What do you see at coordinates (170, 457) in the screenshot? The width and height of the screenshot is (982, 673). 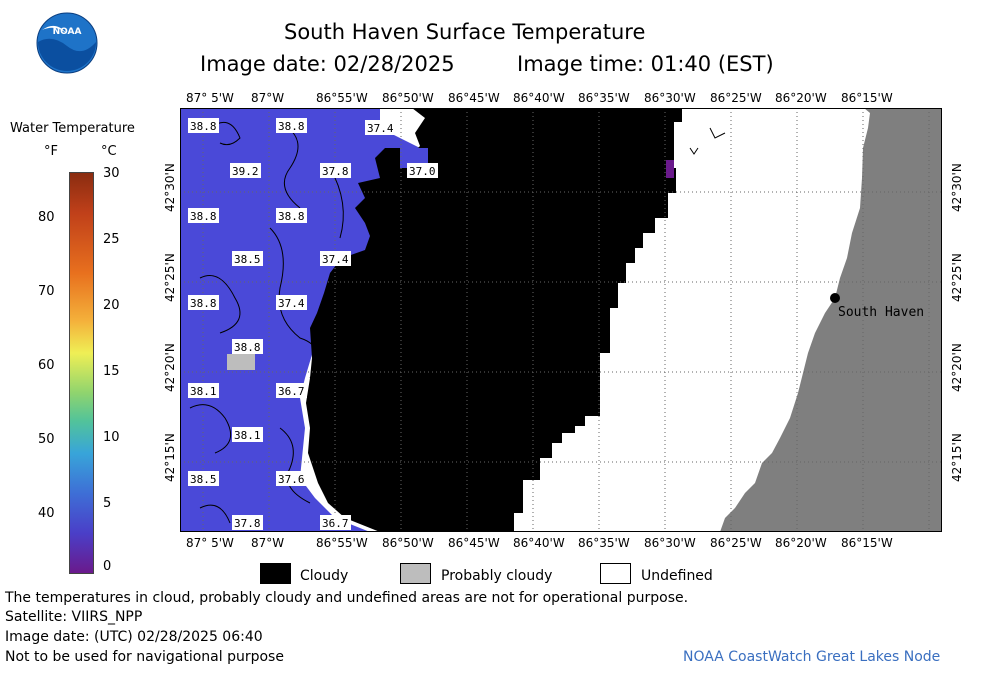 I see `lat-label-left: 42°15'N` at bounding box center [170, 457].